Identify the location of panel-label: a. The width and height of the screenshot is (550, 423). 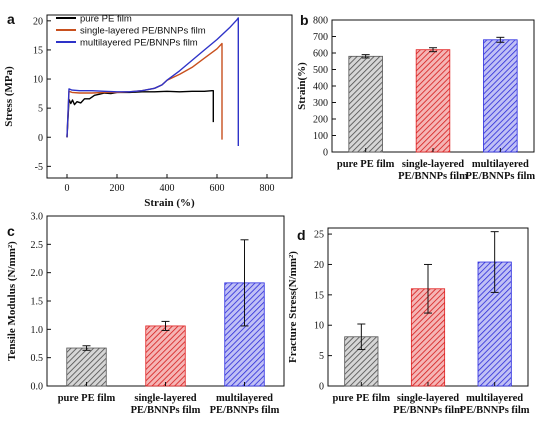
(11, 19).